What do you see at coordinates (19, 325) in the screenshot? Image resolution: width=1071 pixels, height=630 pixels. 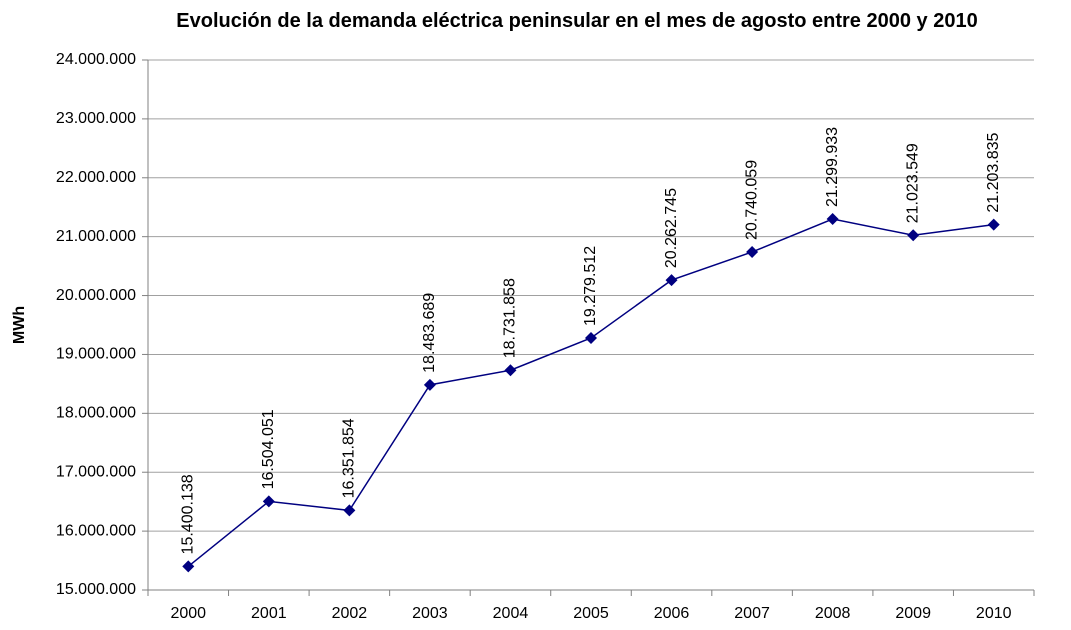 I see `y-axis-label: MWh` at bounding box center [19, 325].